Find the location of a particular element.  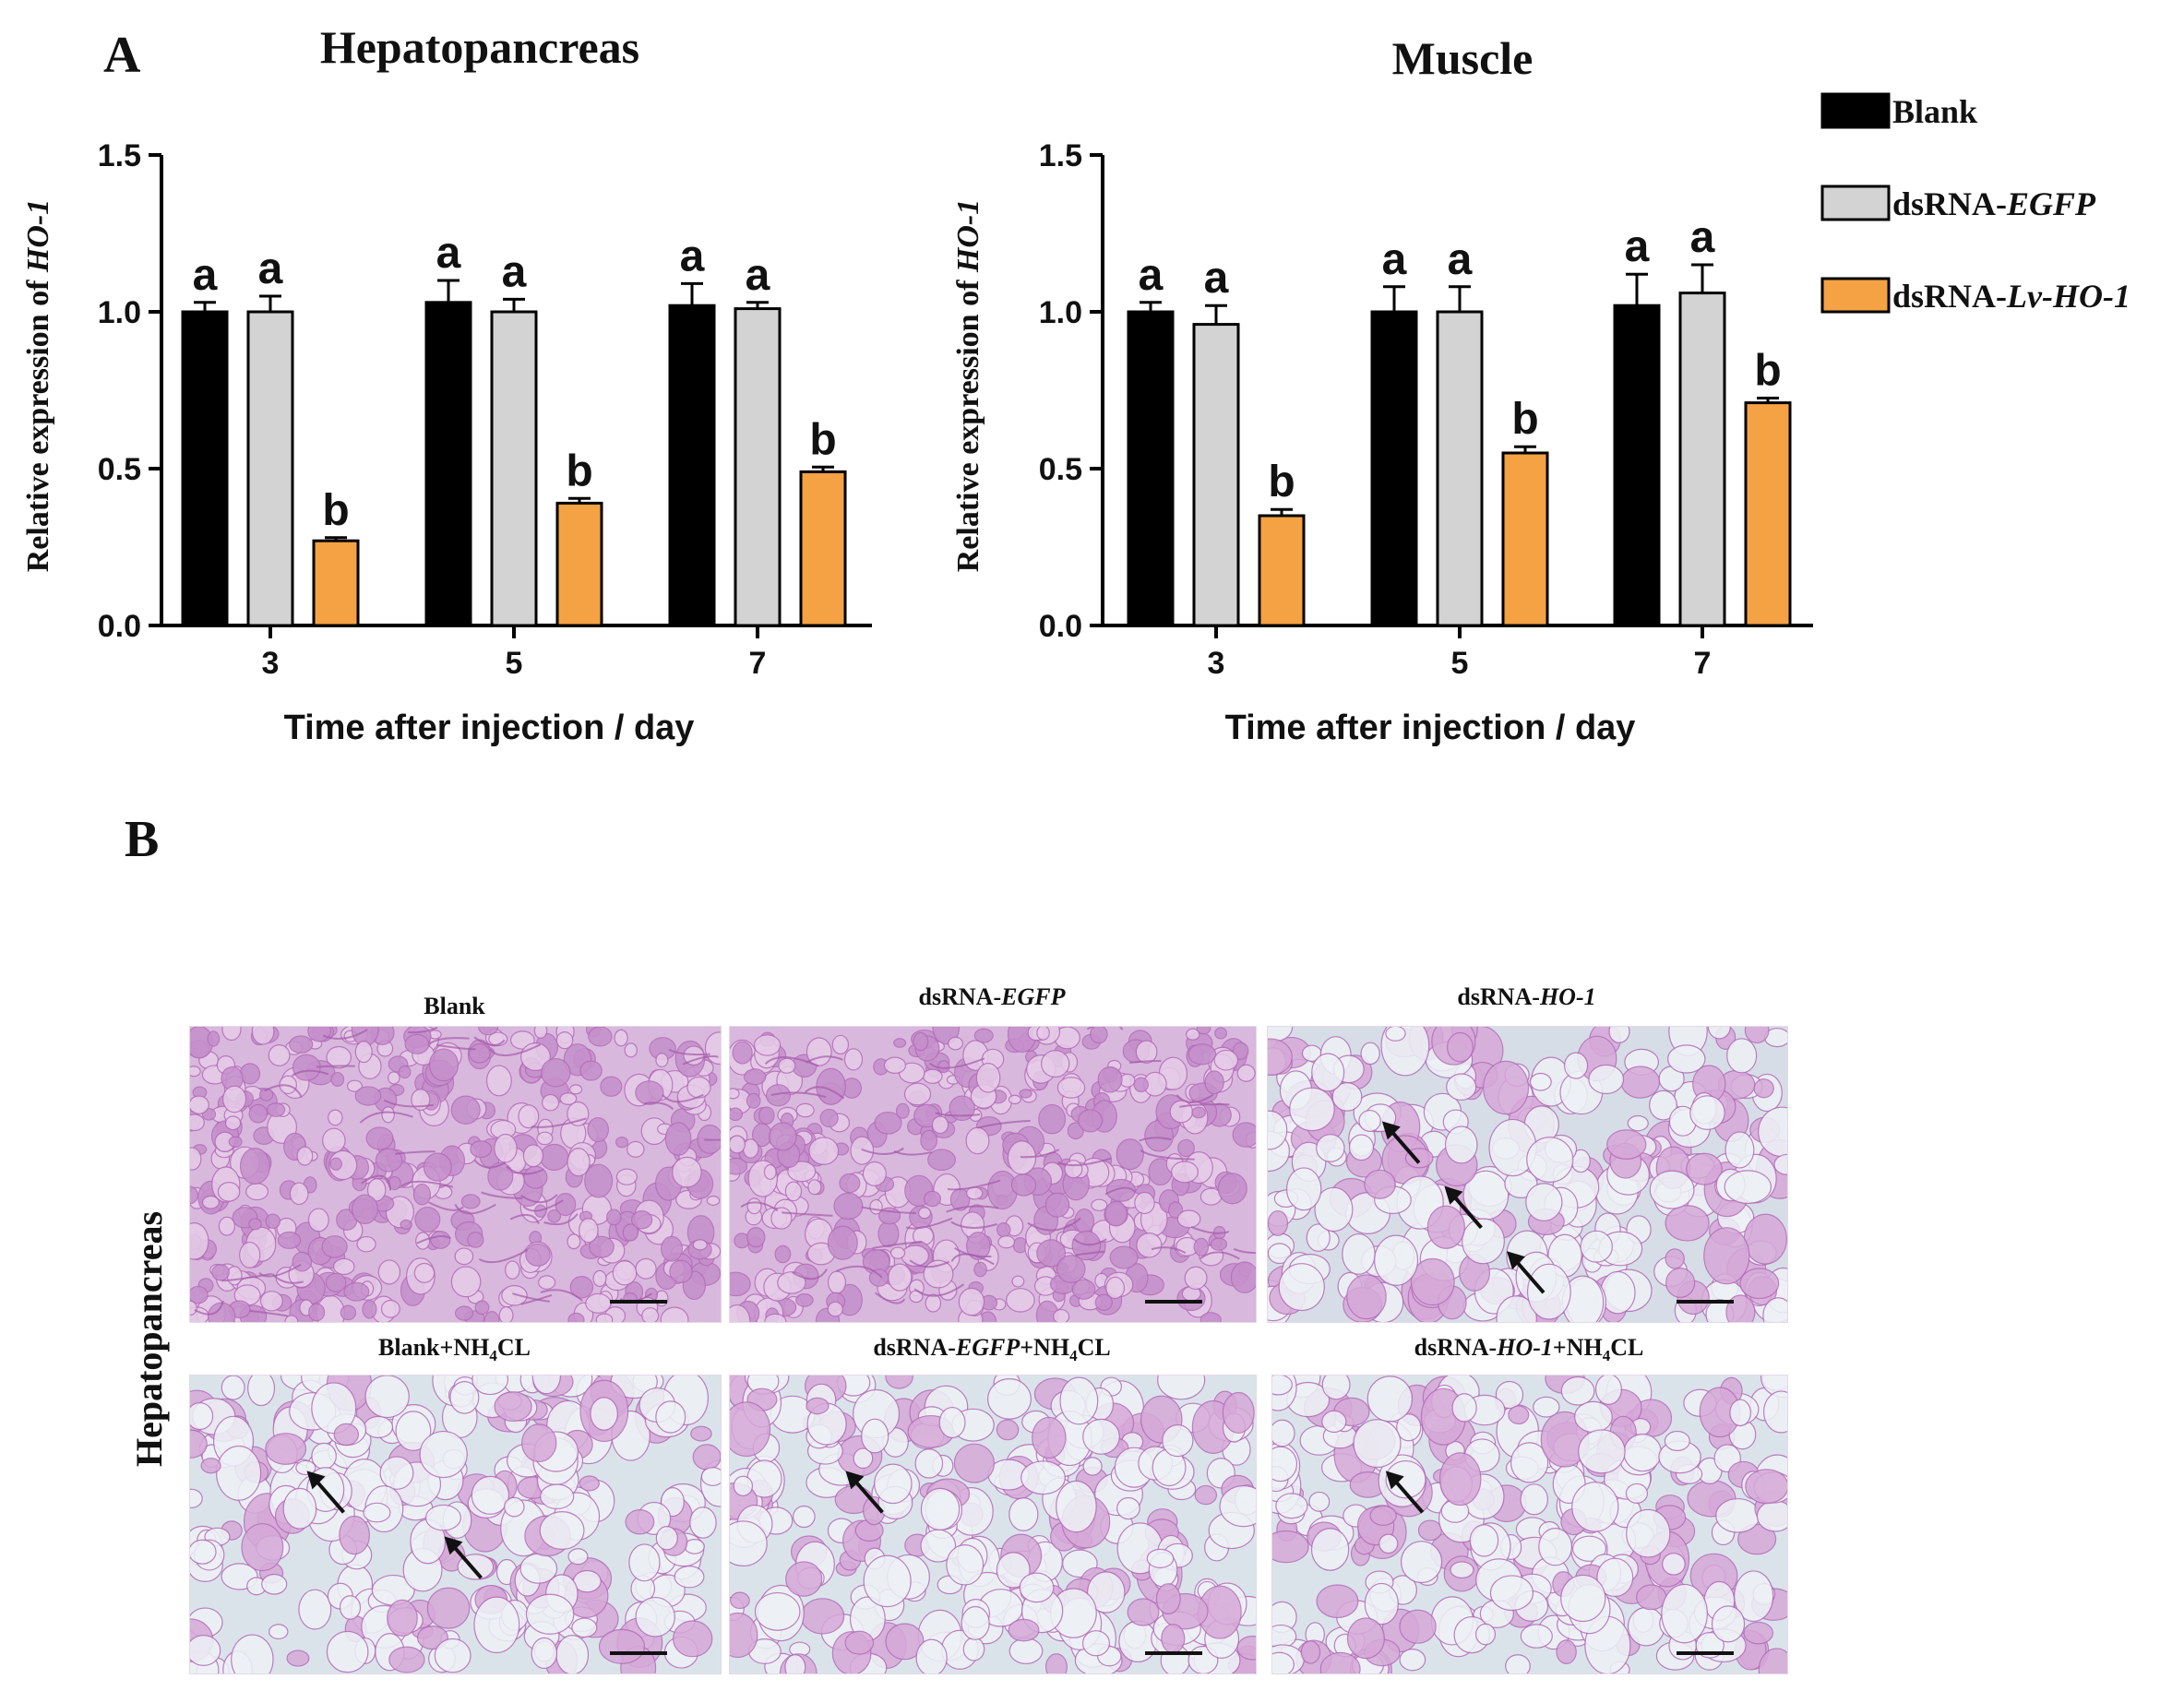

legend: Blank dsRNA-EGFP dsRNA-Lv-HO-1 is located at coordinates (1975, 203).